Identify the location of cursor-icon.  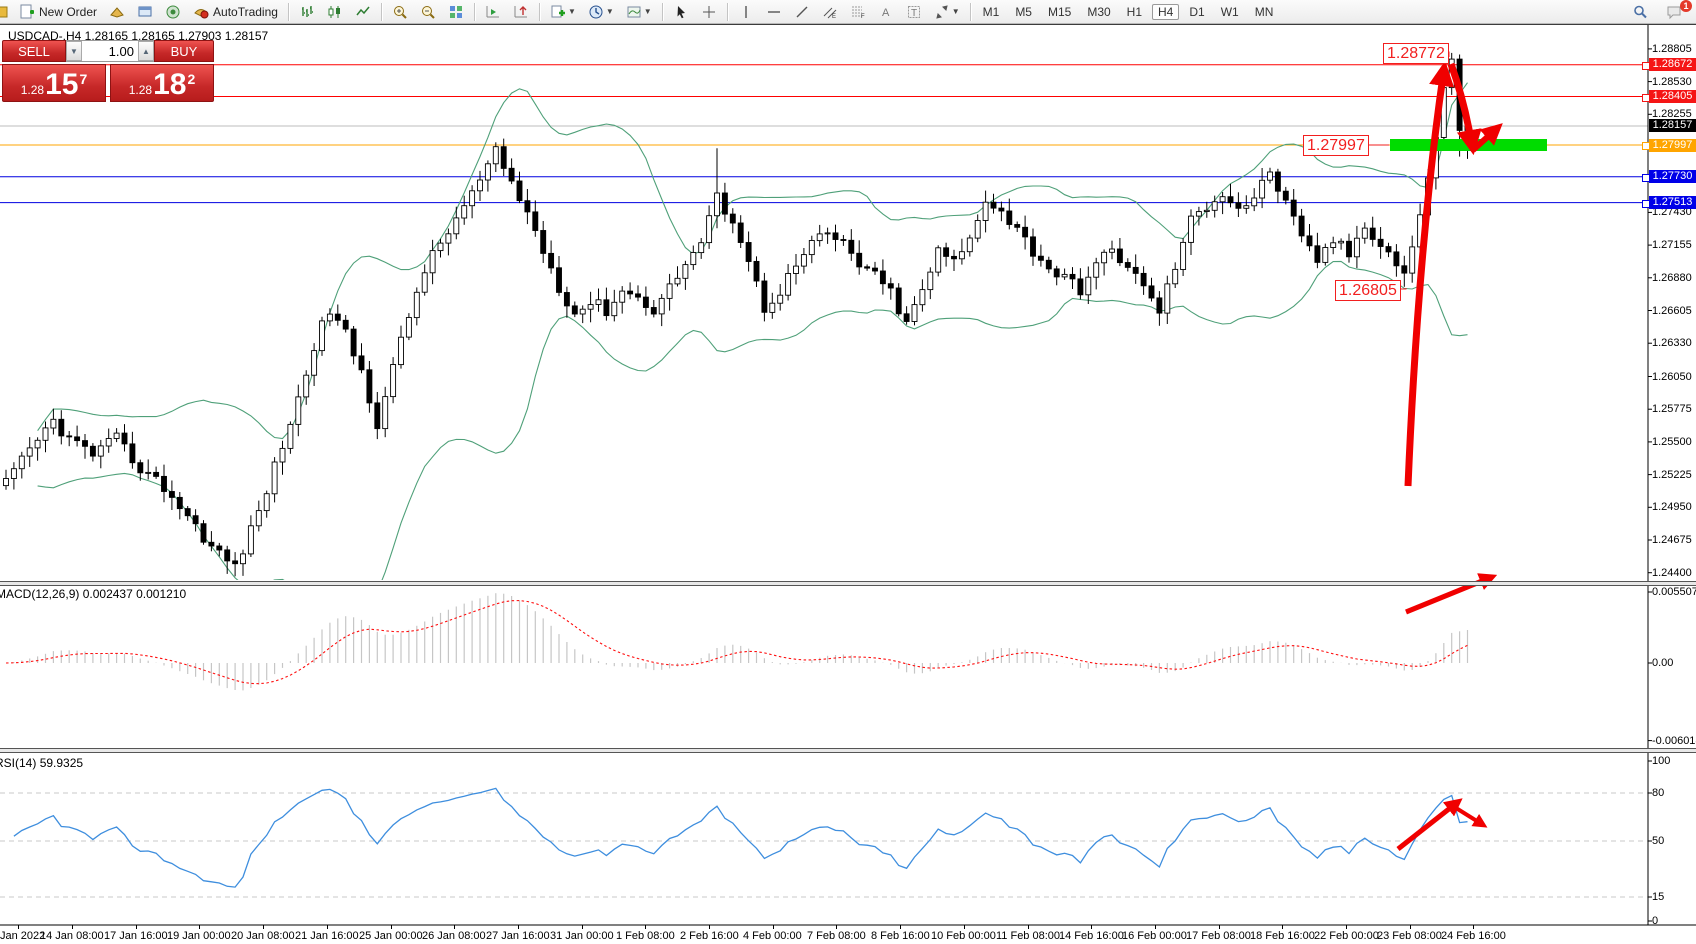
(681, 12).